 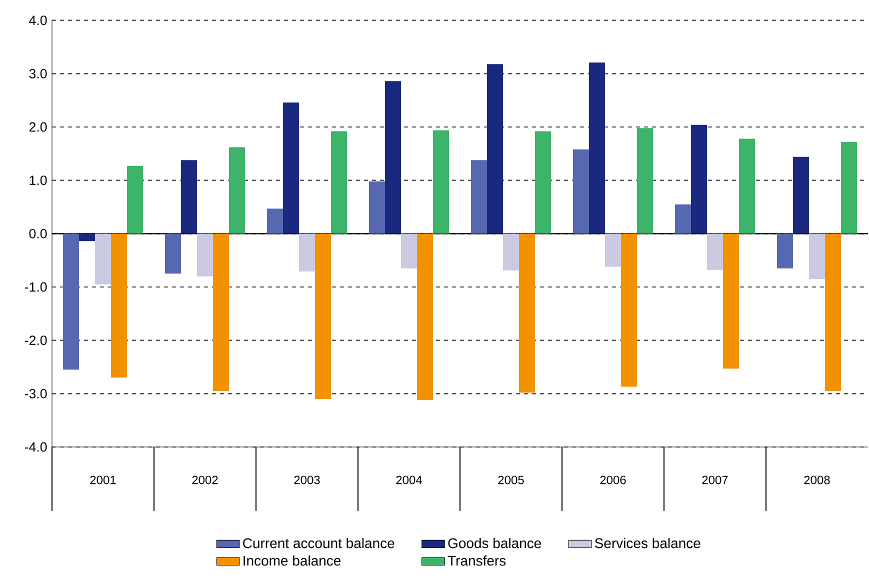 I want to click on x-tick-label: 2005, so click(x=511, y=480).